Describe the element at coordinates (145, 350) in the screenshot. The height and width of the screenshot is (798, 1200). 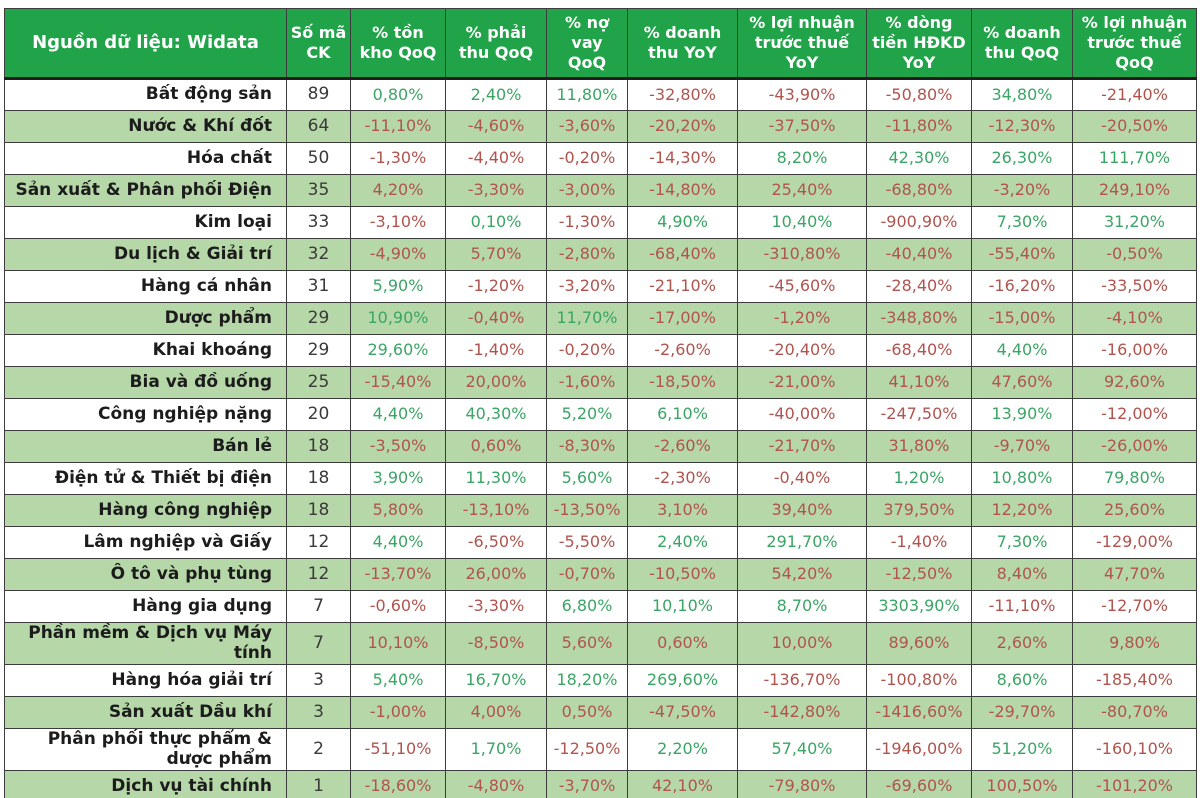
I see `sector-name-cell: Khai khoáng` at that location.